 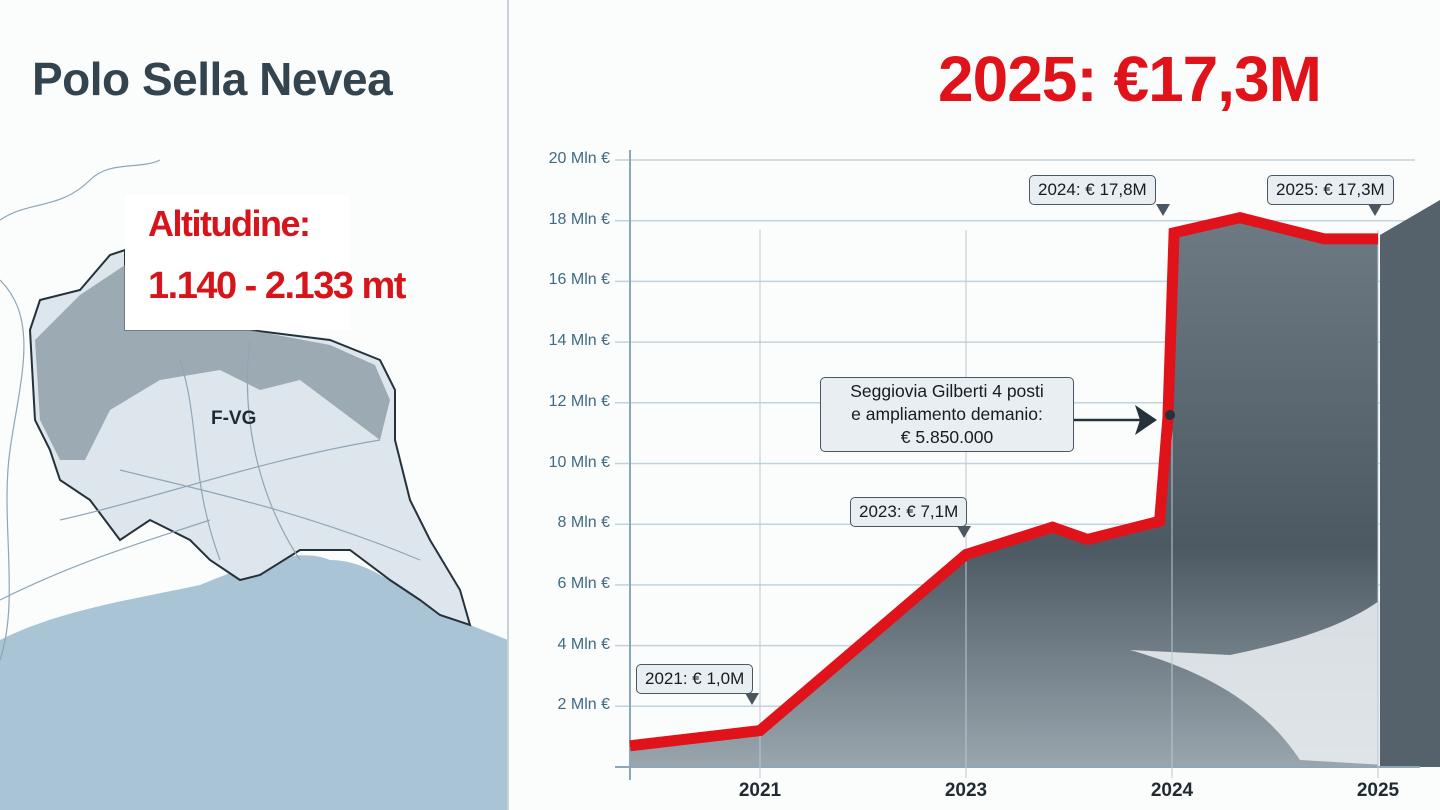 What do you see at coordinates (212, 362) in the screenshot?
I see `mountain-relief` at bounding box center [212, 362].